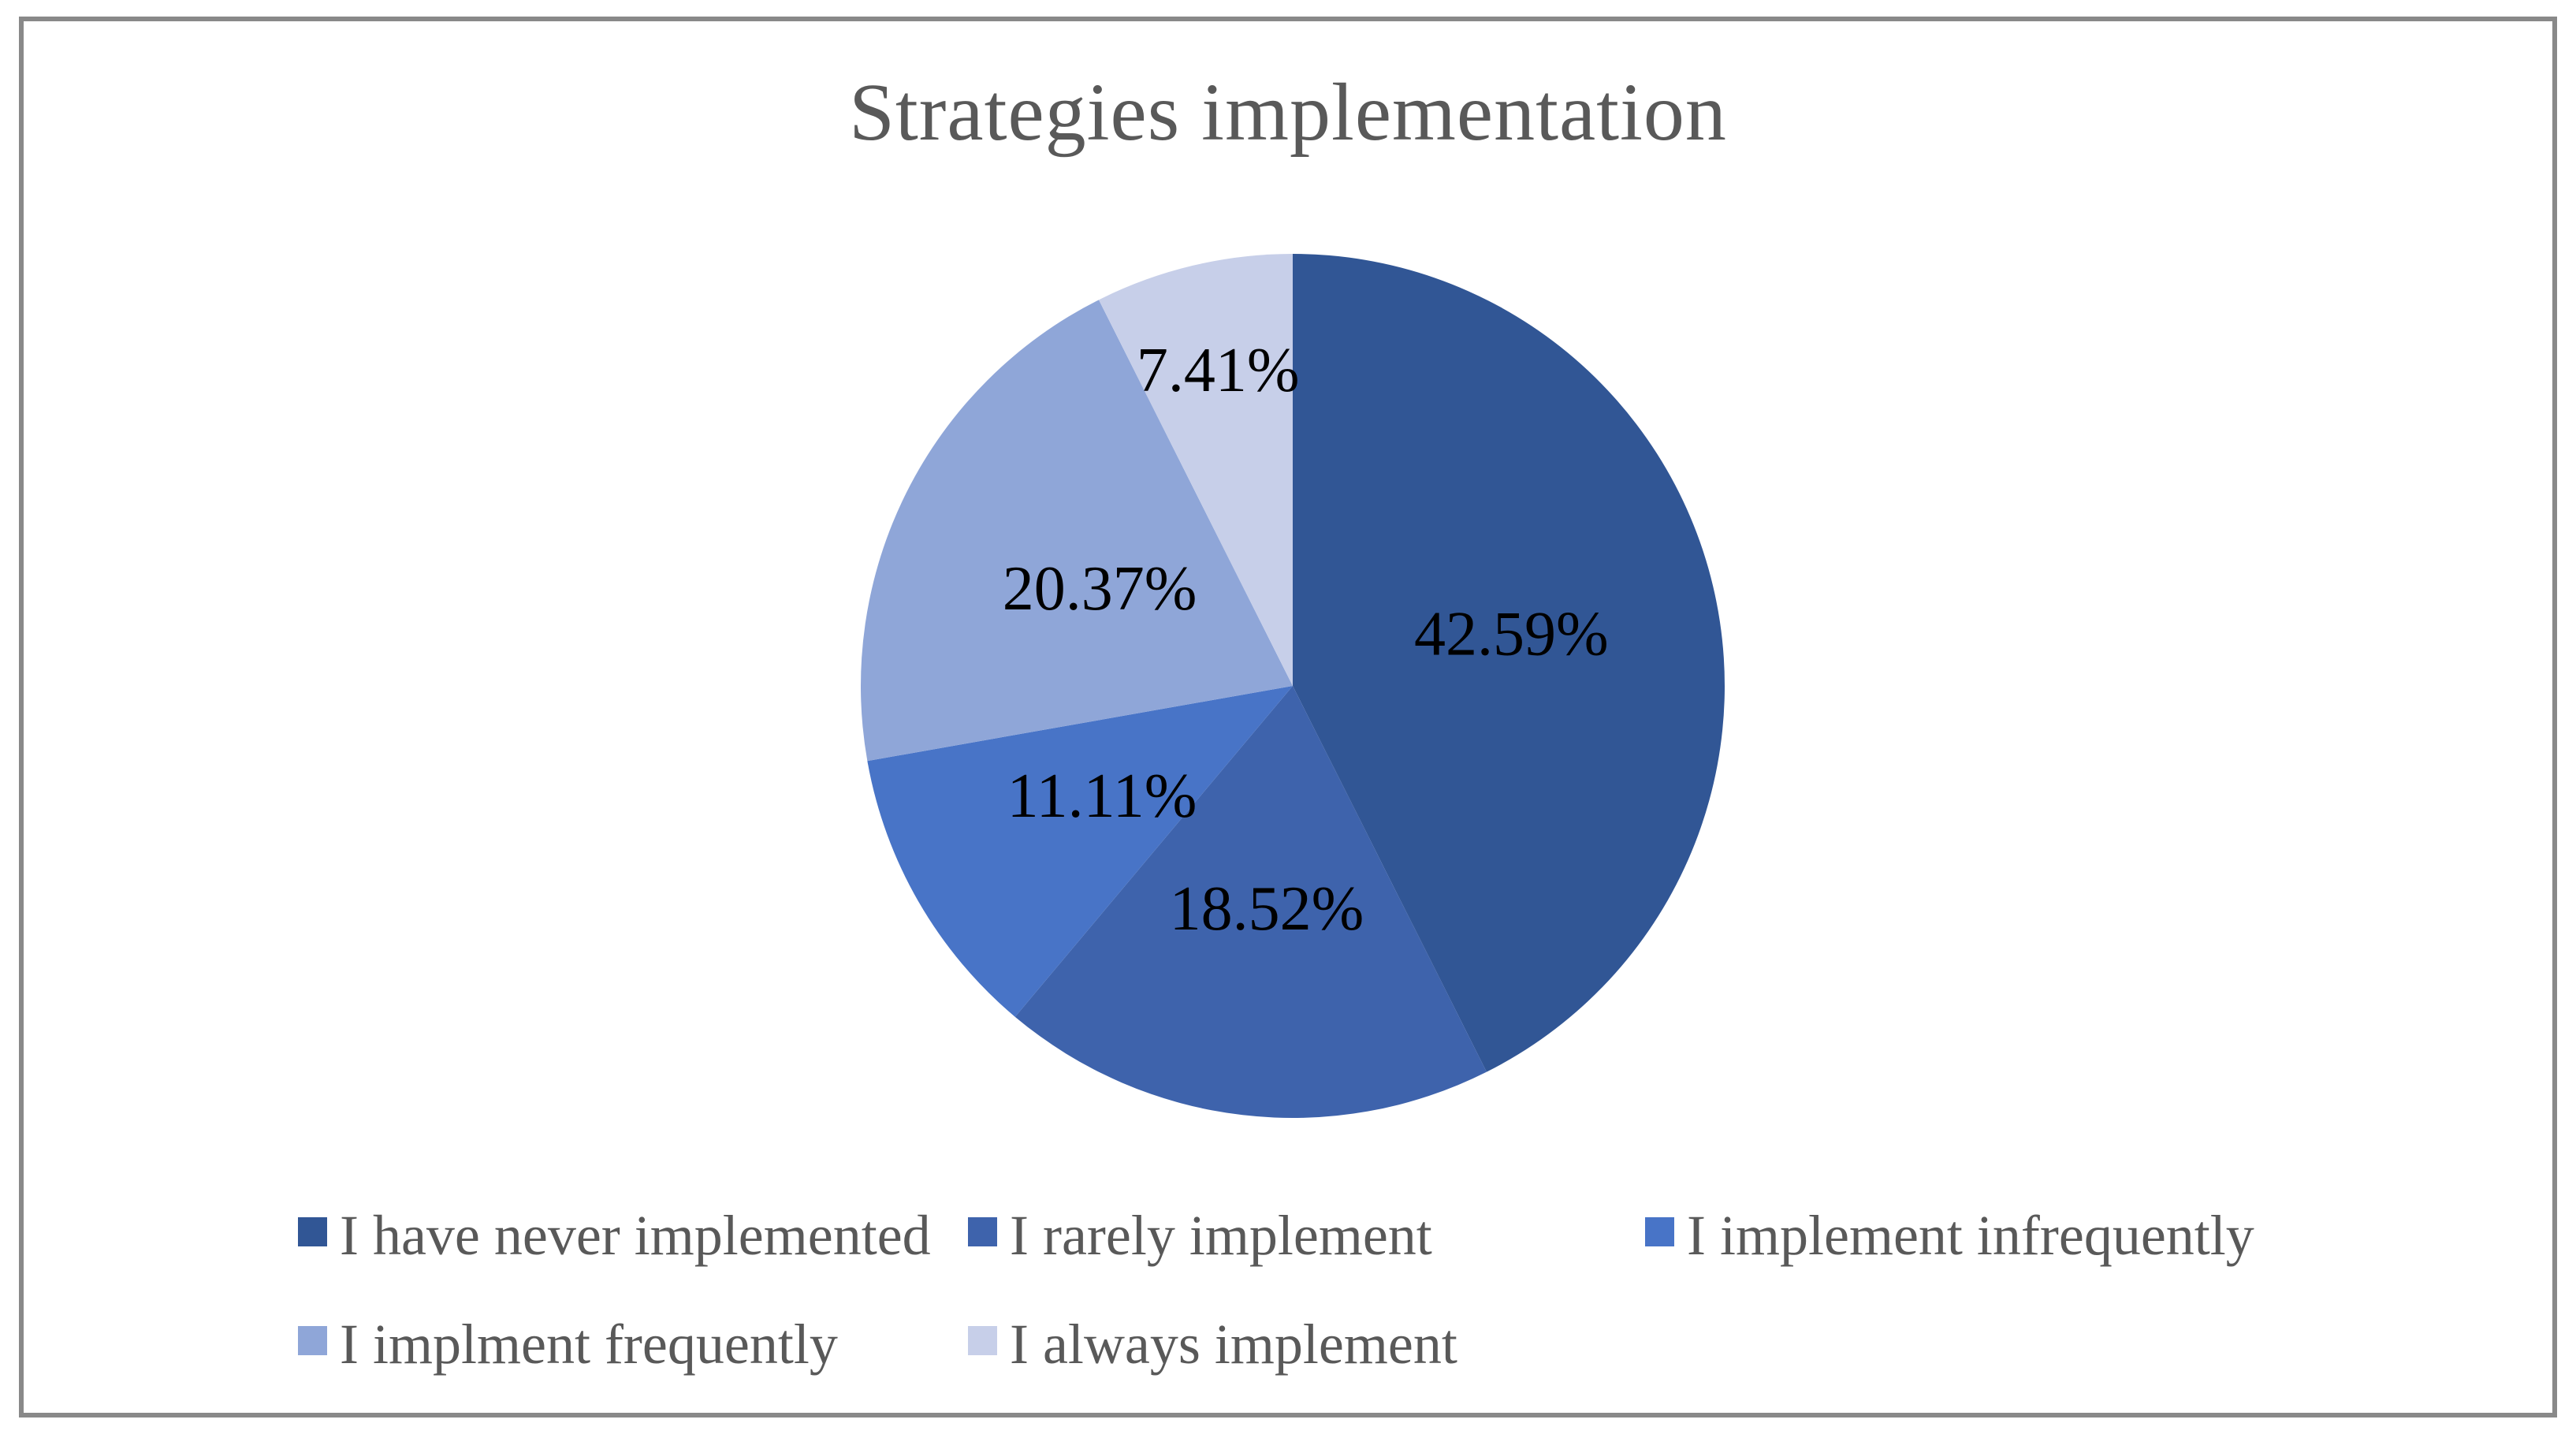  What do you see at coordinates (1288, 112) in the screenshot?
I see `chart-title: Strategies implementation` at bounding box center [1288, 112].